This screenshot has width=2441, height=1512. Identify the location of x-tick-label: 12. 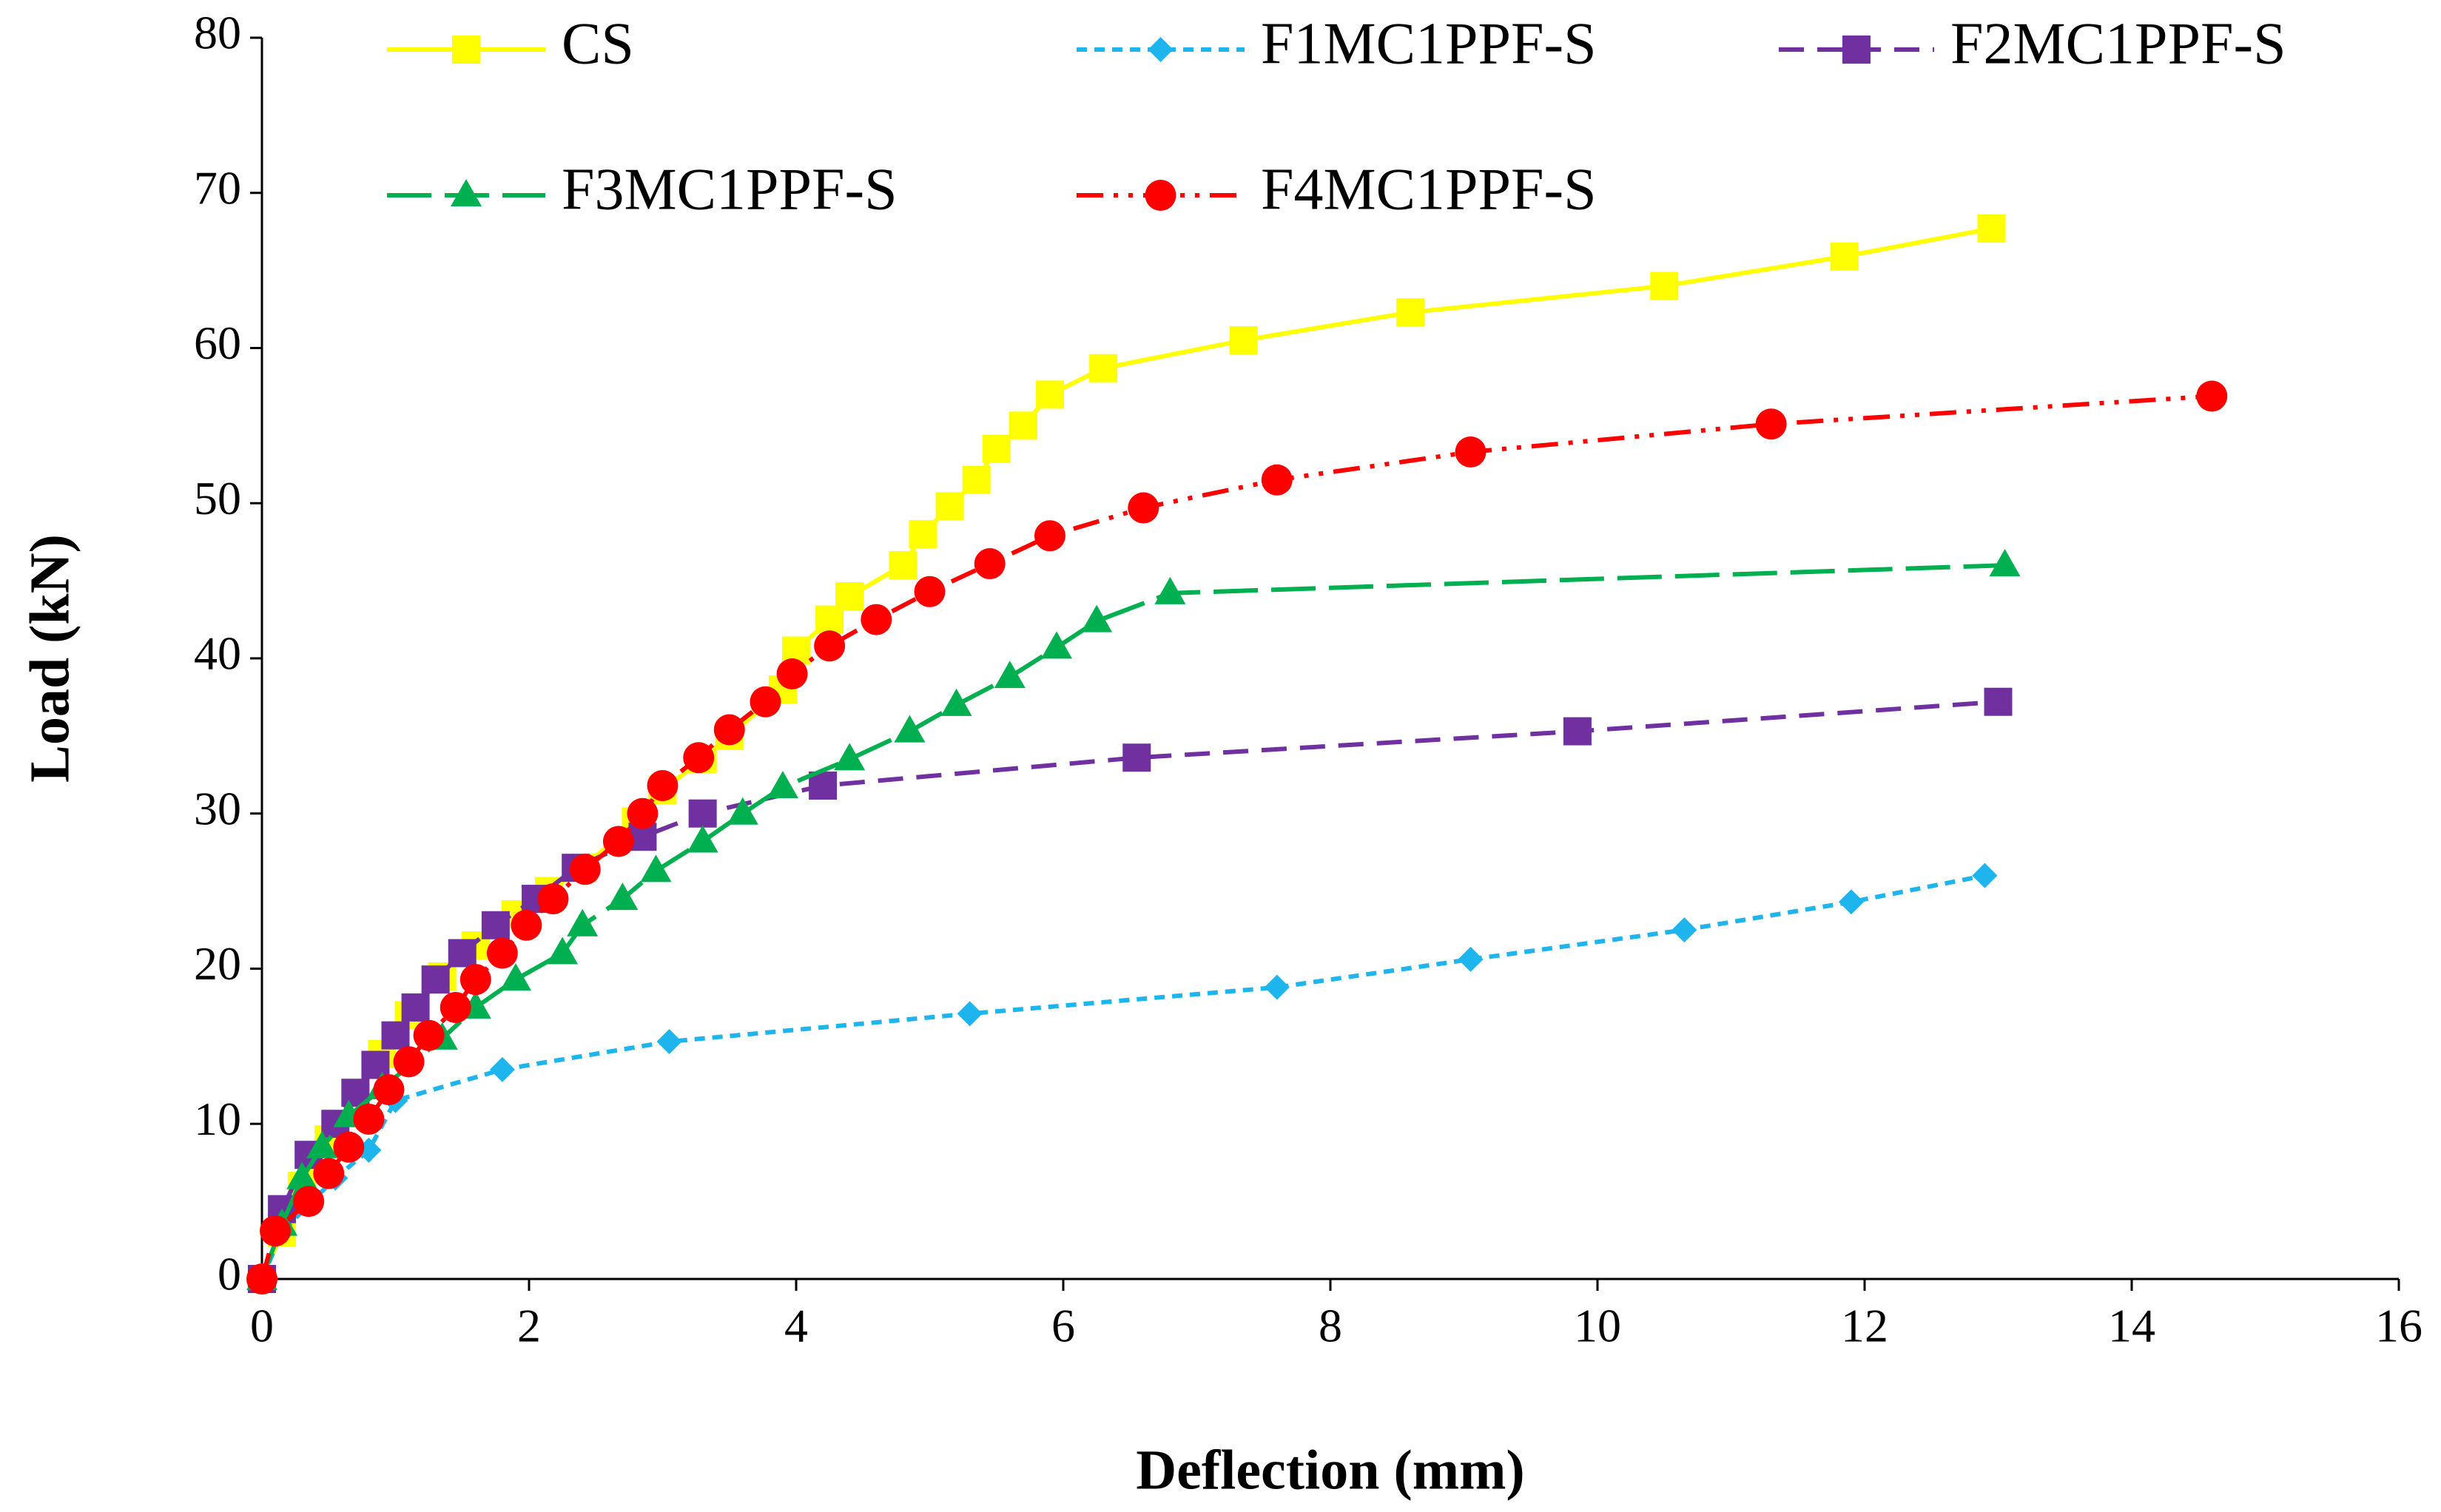
(1864, 1326).